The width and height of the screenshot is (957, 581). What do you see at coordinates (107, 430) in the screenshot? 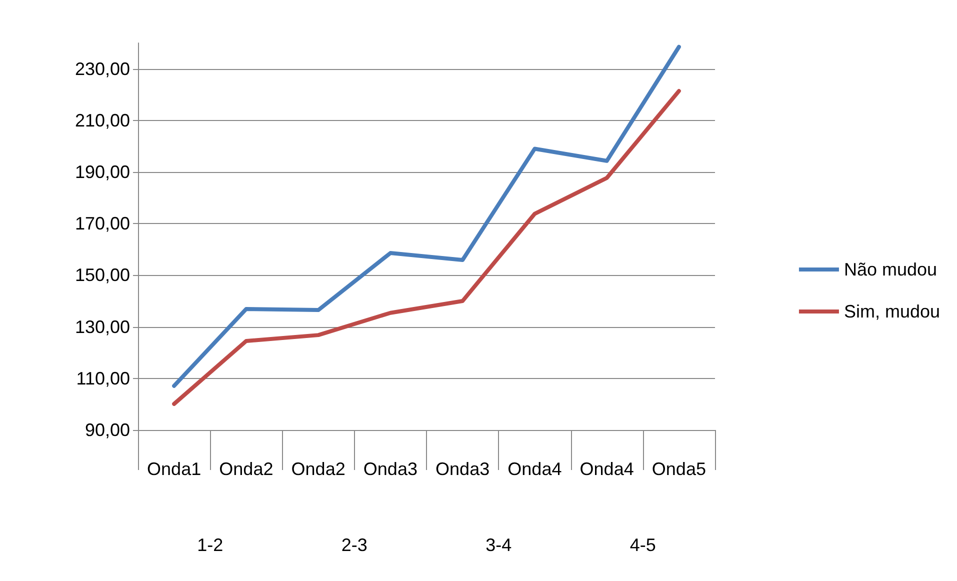
I see `y-tick-label: 90,00` at bounding box center [107, 430].